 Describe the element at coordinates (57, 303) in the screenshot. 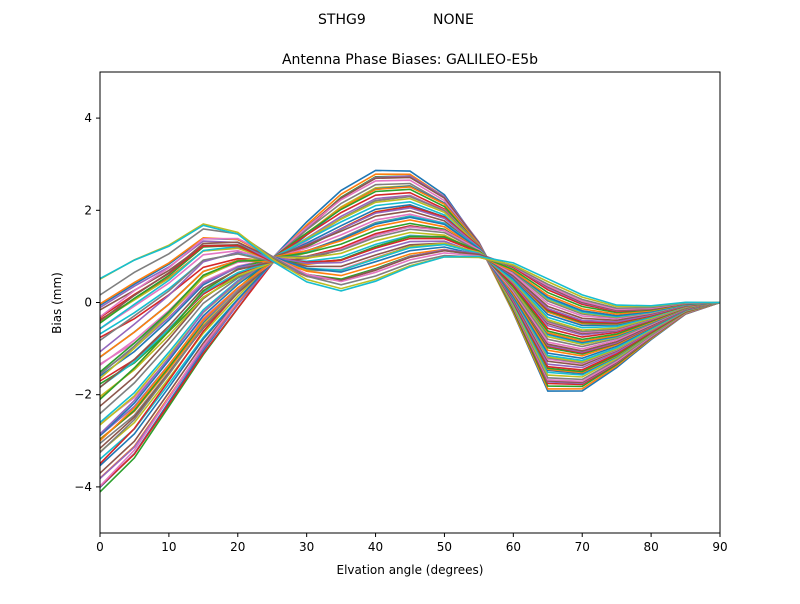

I see `y-axis-label: Bias (mm)` at that location.